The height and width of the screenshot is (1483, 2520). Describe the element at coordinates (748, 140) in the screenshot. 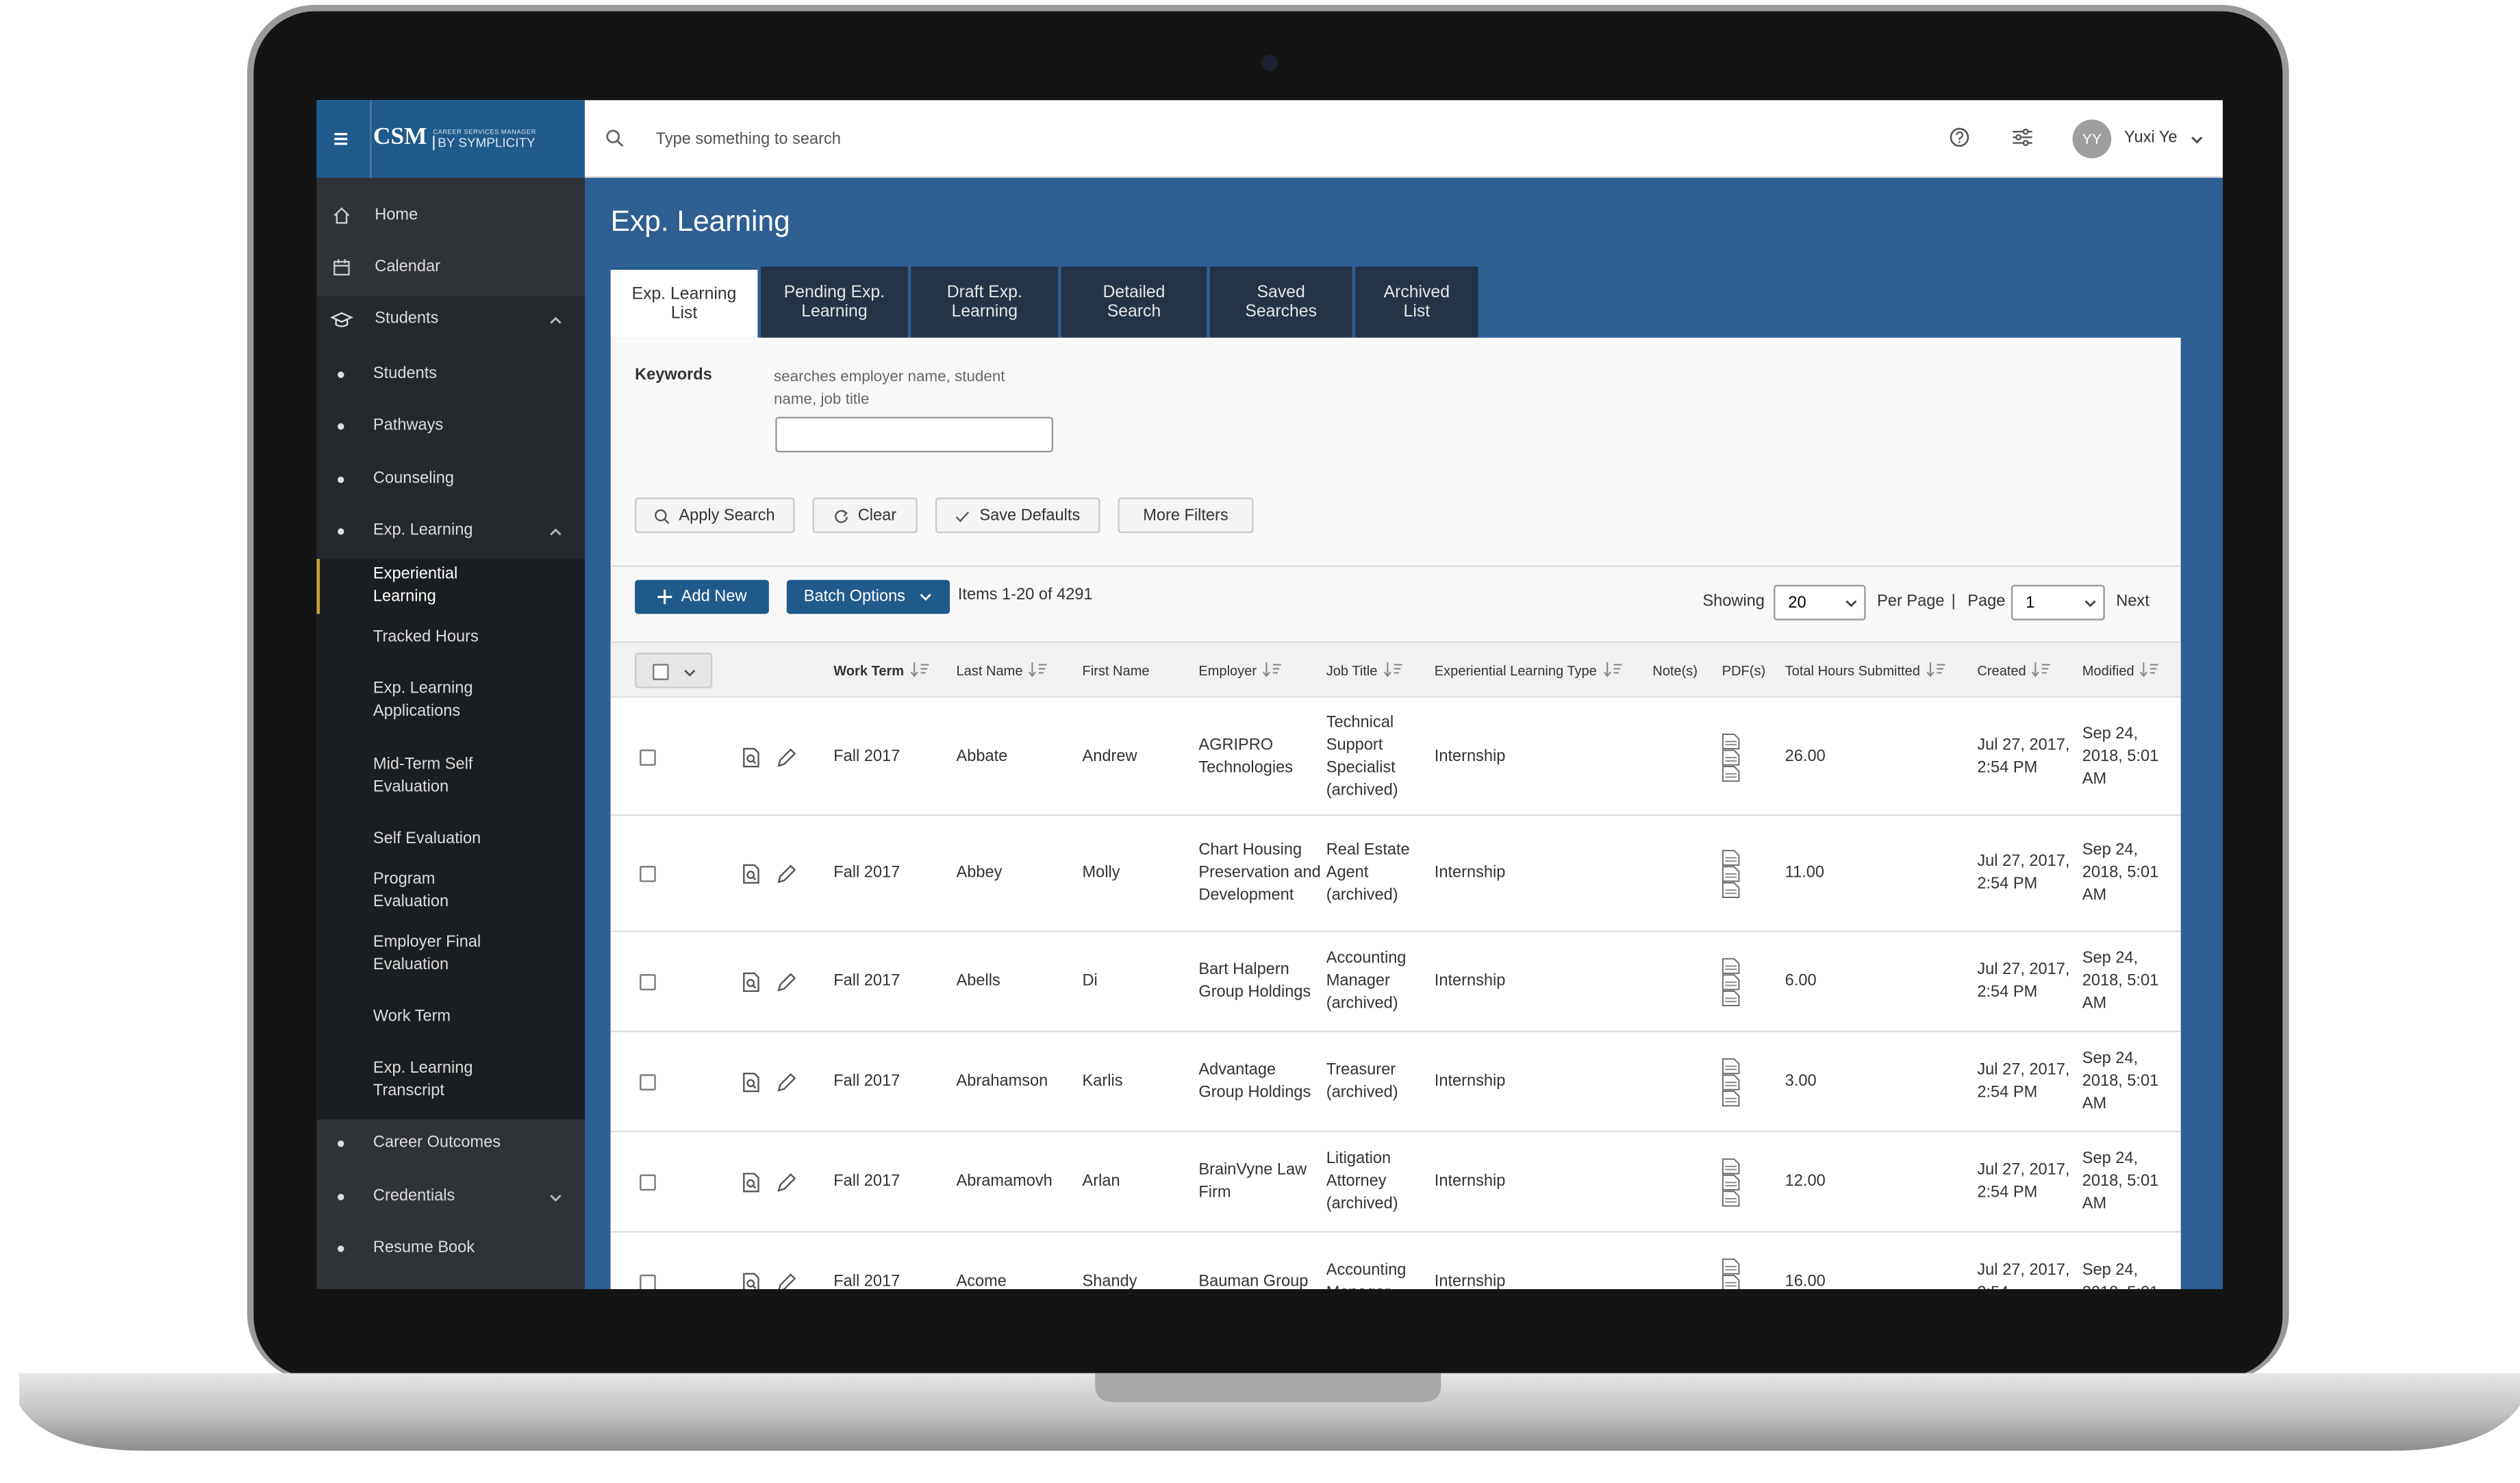

I see `search-input: Type something to search` at that location.